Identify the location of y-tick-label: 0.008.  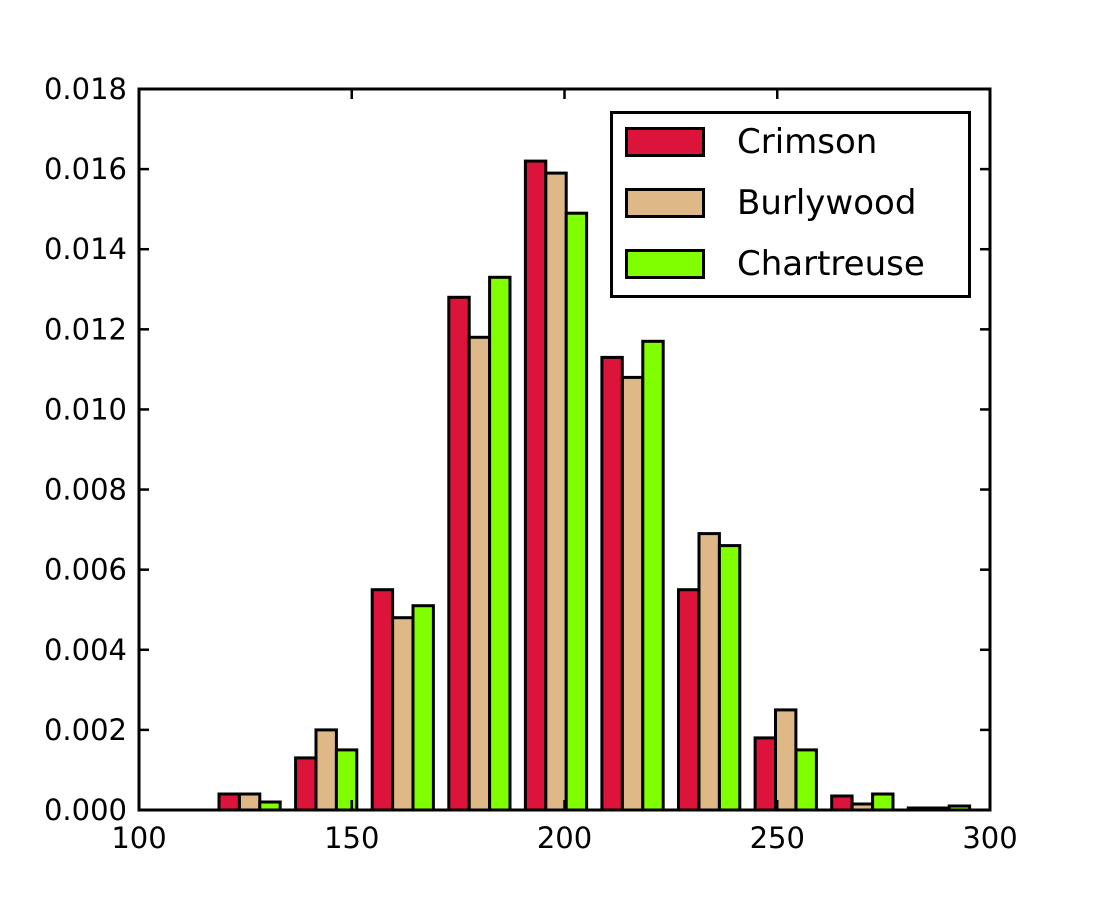
(85, 490).